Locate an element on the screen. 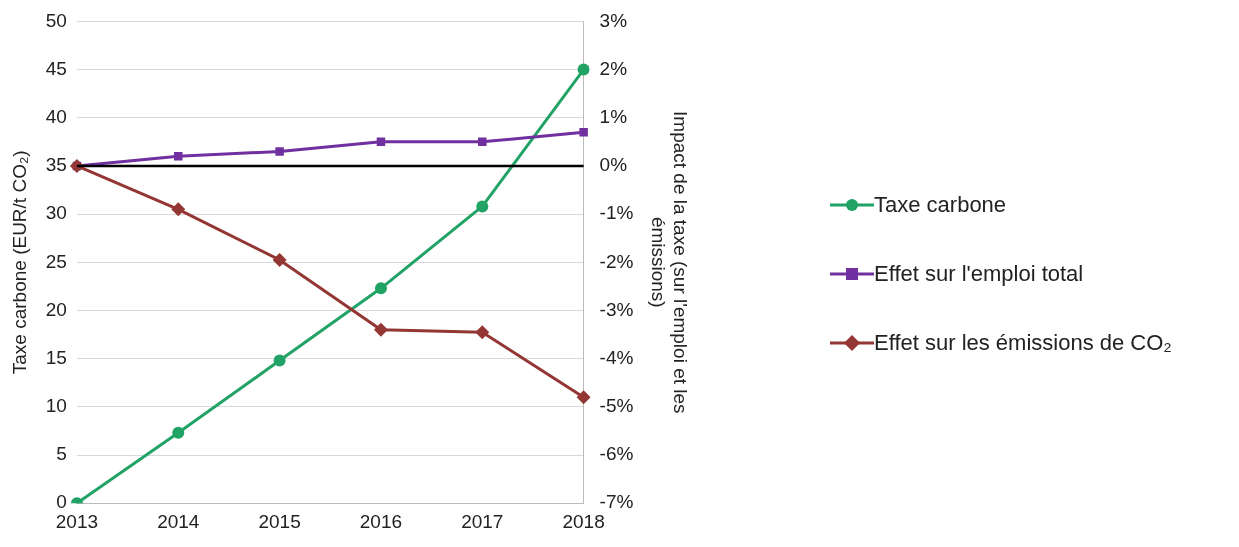  y2-tick-label: 2% is located at coordinates (613, 68).